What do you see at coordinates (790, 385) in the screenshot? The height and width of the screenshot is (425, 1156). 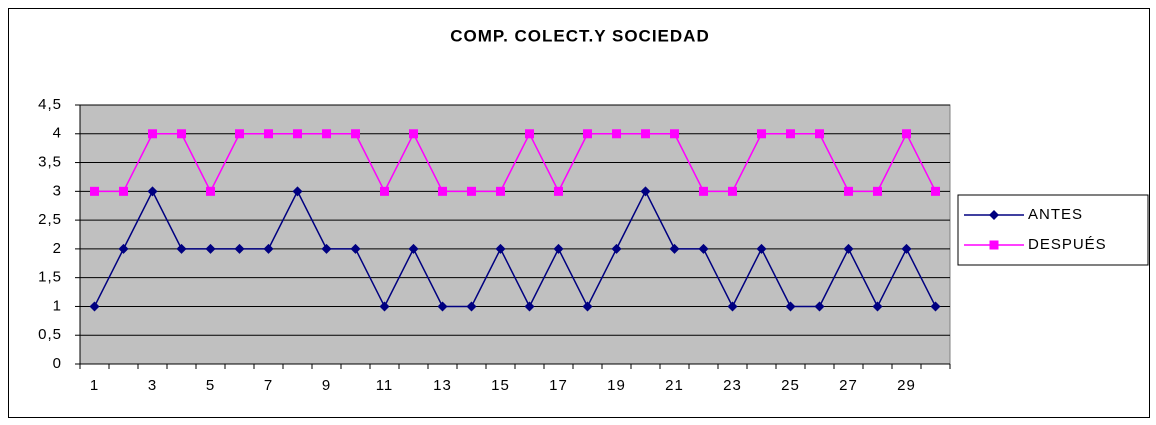 I see `x-tick-label: 25` at bounding box center [790, 385].